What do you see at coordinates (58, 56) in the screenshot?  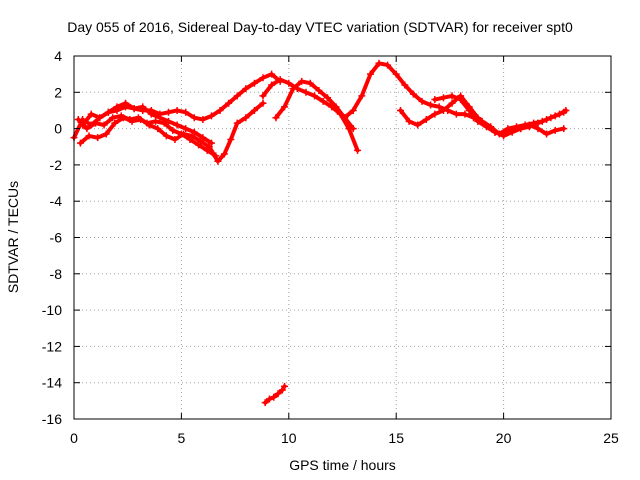 I see `y-tick-label: 4` at bounding box center [58, 56].